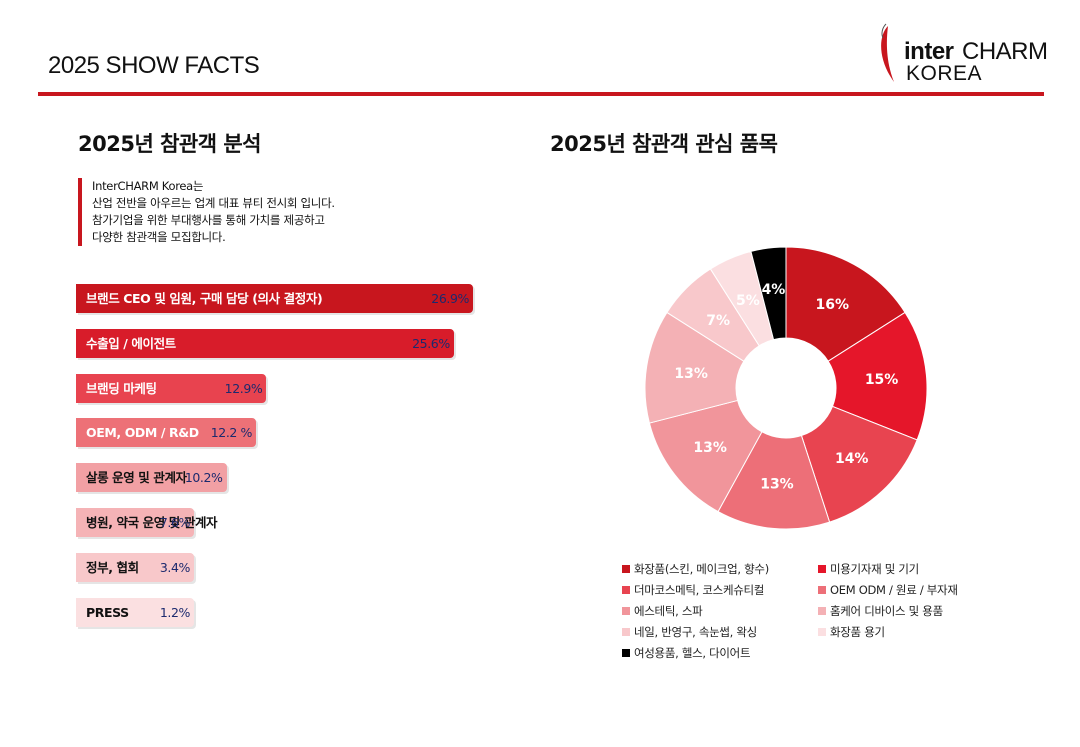 Image resolution: width=1080 pixels, height=747 pixels. What do you see at coordinates (131, 343) in the screenshot?
I see `bar-label: 수출입 / 에이전트` at bounding box center [131, 343].